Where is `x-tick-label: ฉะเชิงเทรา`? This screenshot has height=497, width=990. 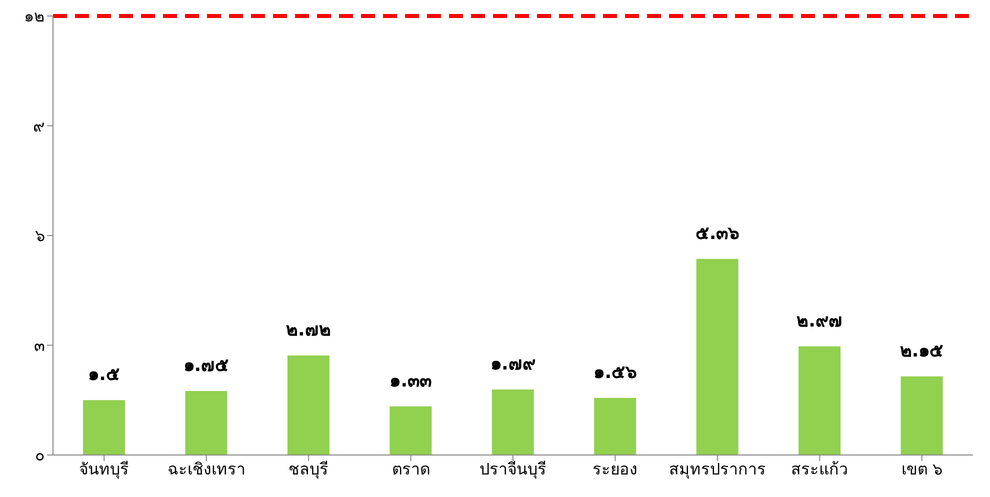 x-tick-label: ฉะเชิงเทรา is located at coordinates (206, 468).